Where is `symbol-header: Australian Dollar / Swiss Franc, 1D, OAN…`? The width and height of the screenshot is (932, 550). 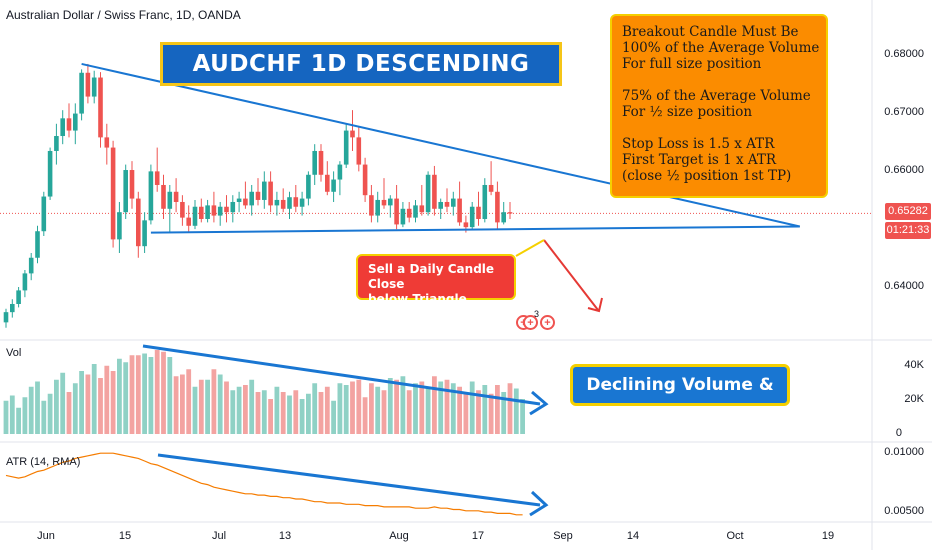
symbol-header: Australian Dollar / Swiss Franc, 1D, OAN… is located at coordinates (123, 15).